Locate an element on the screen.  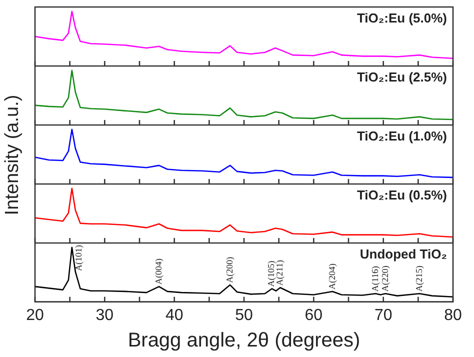
text: Undoped TiO₂ is located at coordinates (404, 254).